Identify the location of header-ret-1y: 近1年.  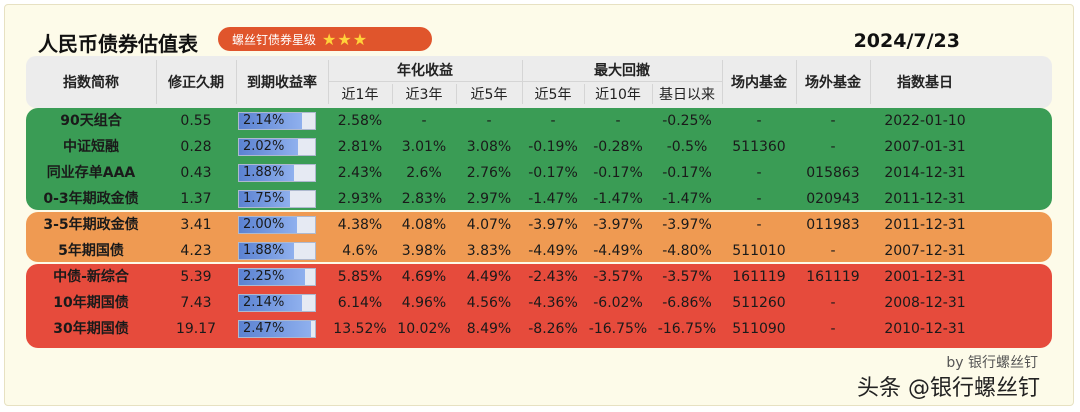
(360, 95).